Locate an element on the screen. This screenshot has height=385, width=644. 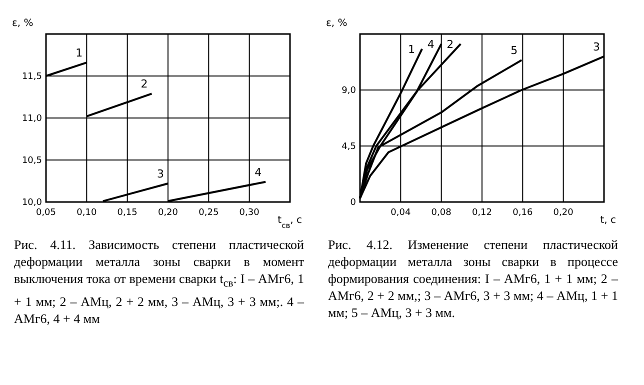
x-tick-label: 0,08 is located at coordinates (441, 213).